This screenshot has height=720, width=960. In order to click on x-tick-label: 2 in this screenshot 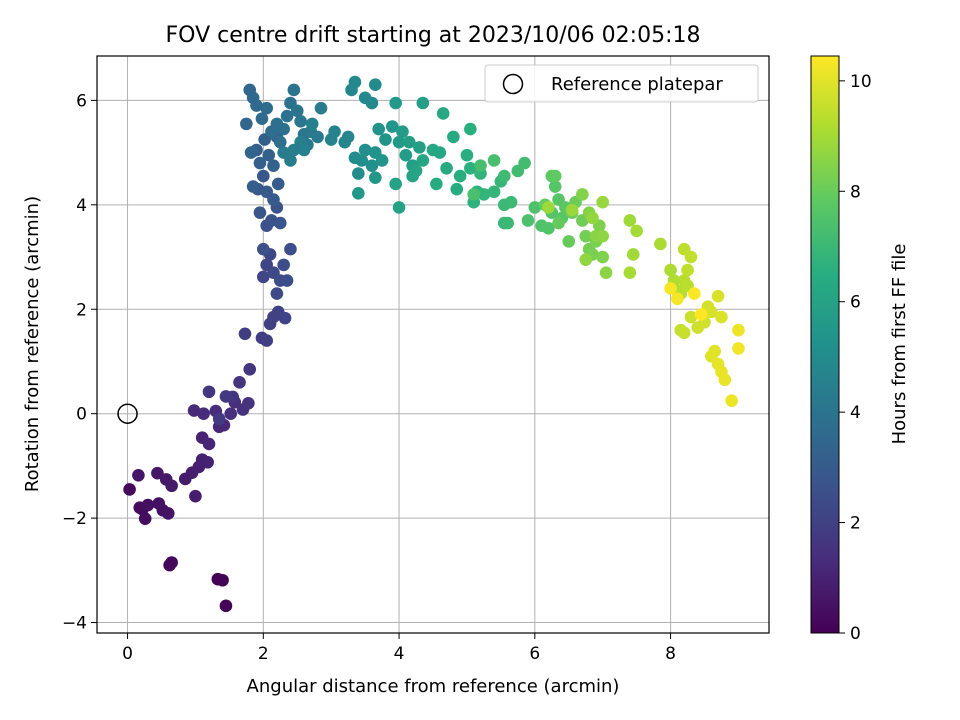, I will do `click(263, 654)`.